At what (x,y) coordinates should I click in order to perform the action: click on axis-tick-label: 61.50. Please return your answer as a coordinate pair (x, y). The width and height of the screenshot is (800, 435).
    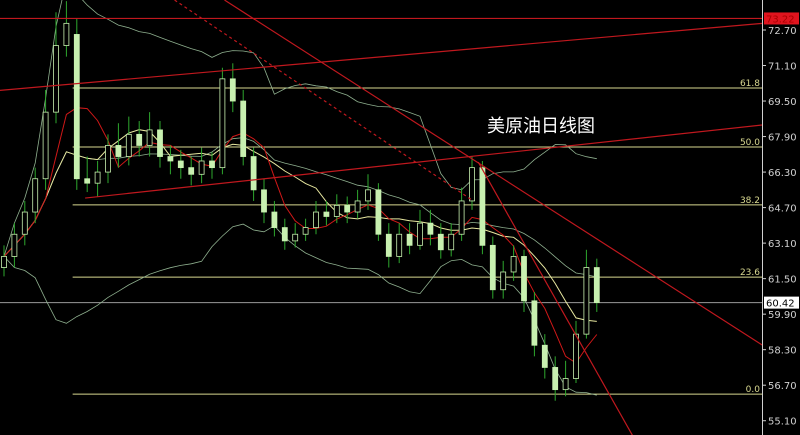
    Looking at the image, I should click on (782, 280).